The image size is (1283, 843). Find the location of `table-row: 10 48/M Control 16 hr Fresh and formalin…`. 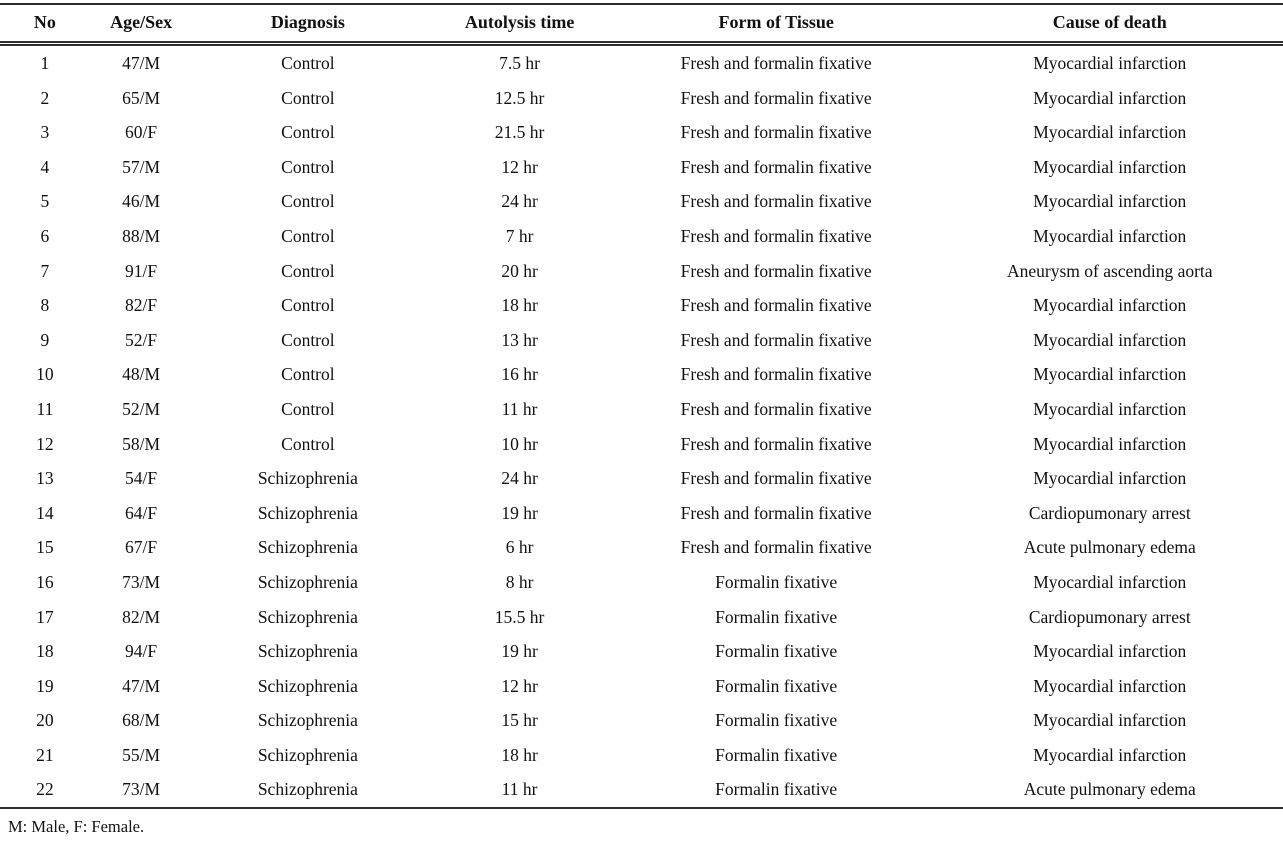

table-row: 10 48/M Control 16 hr Fresh and formalin… is located at coordinates (641, 374).